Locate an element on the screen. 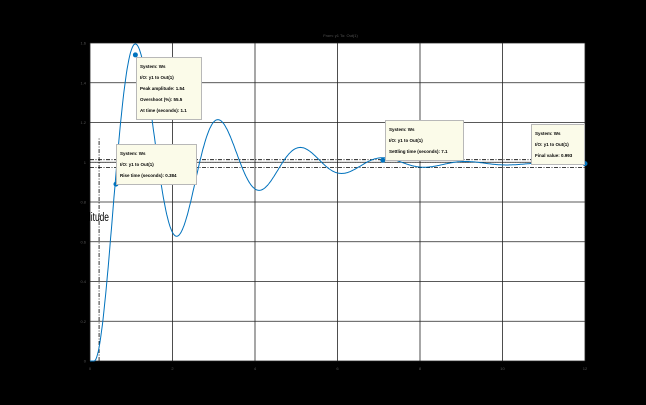 The height and width of the screenshot is (405, 646). x-tick-label: 10 is located at coordinates (502, 368).